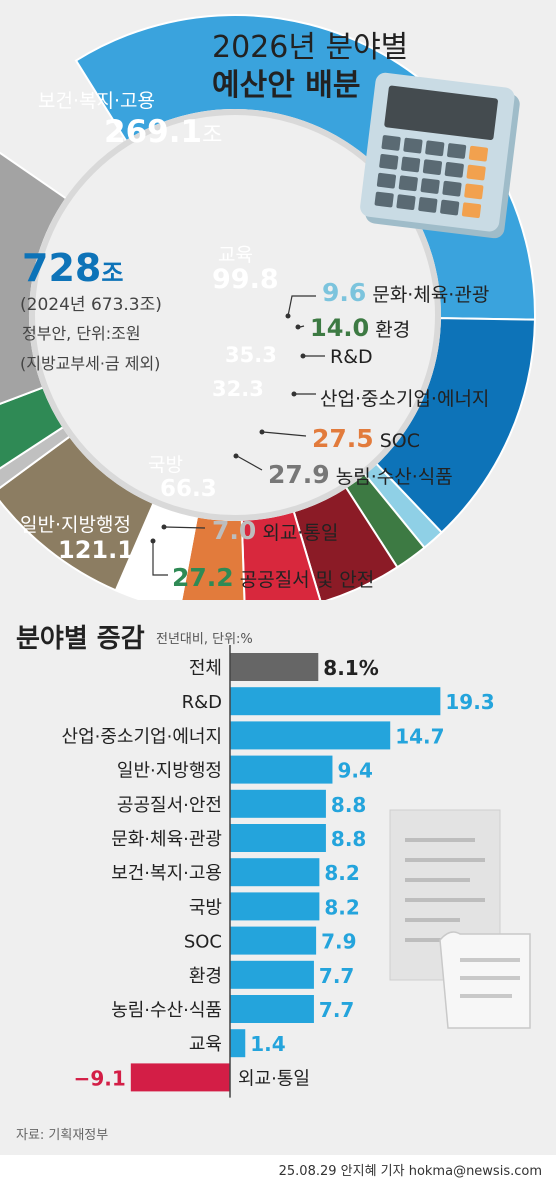 The width and height of the screenshot is (556, 1179). Describe the element at coordinates (160, 558) in the screenshot. I see `leader-safety` at that location.